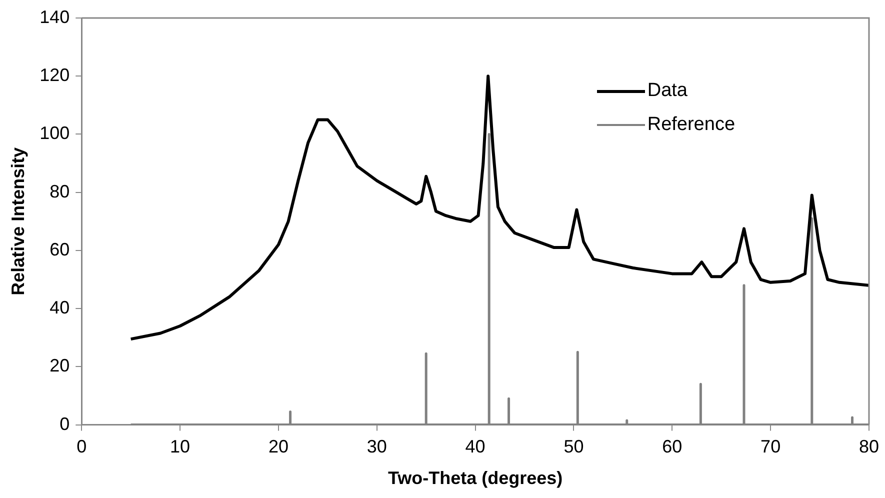 This screenshot has width=885, height=498. What do you see at coordinates (18, 221) in the screenshot?
I see `y-axis-title: Relative Intensity` at bounding box center [18, 221].